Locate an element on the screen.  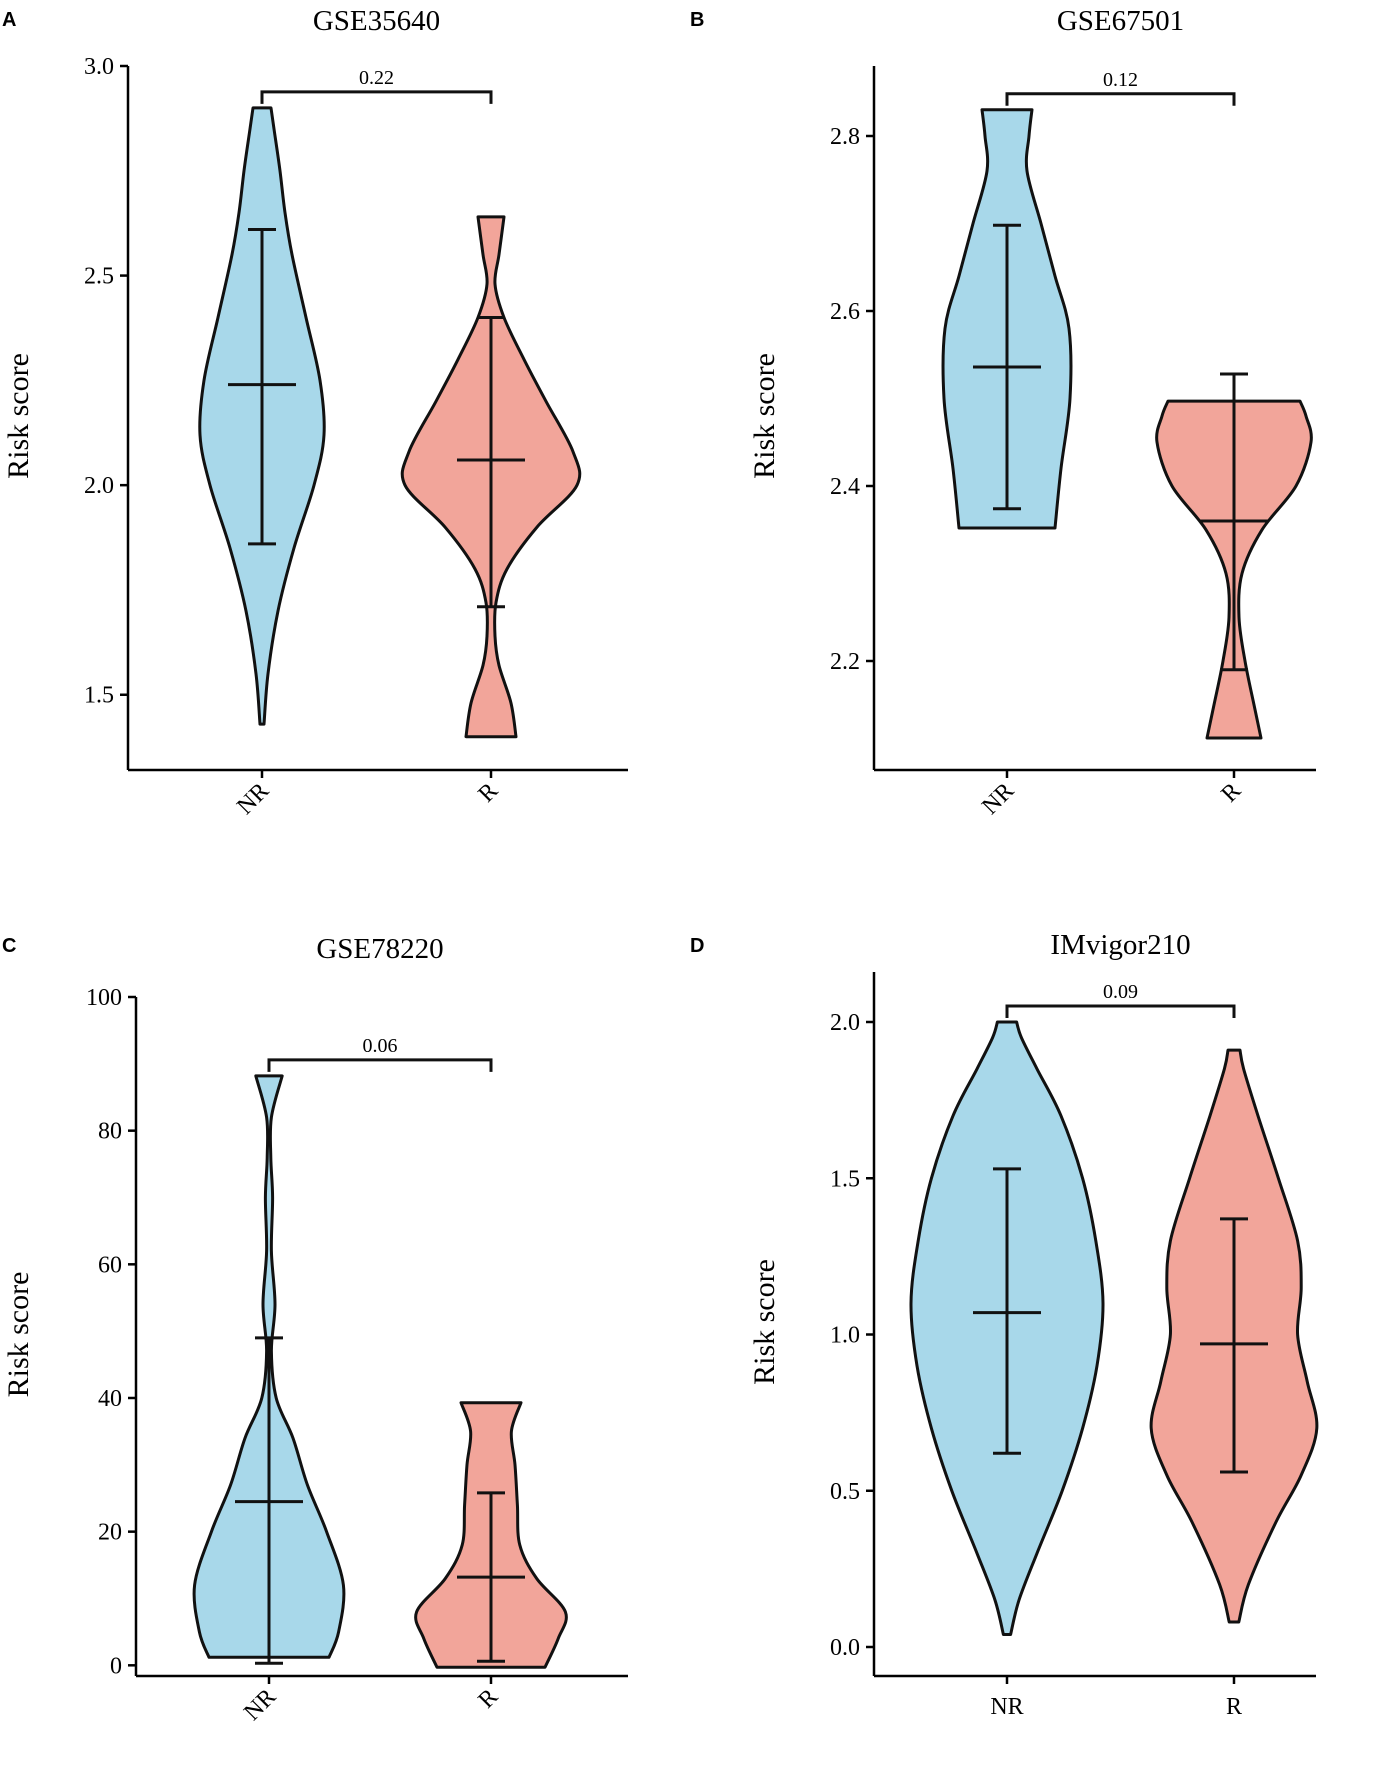
y-tick-label: 0.0 is located at coordinates (845, 1648).